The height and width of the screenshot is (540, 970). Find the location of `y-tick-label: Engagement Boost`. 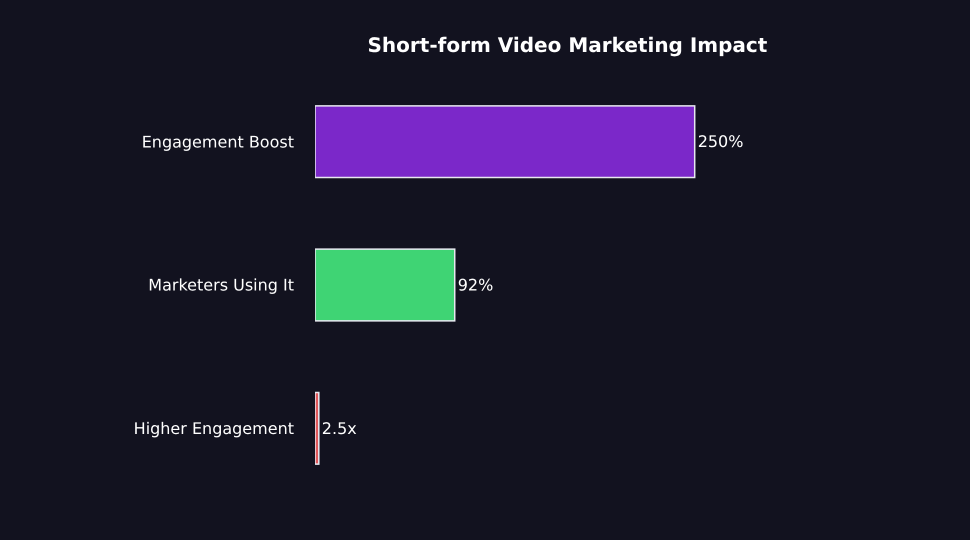

y-tick-label: Engagement Boost is located at coordinates (218, 142).